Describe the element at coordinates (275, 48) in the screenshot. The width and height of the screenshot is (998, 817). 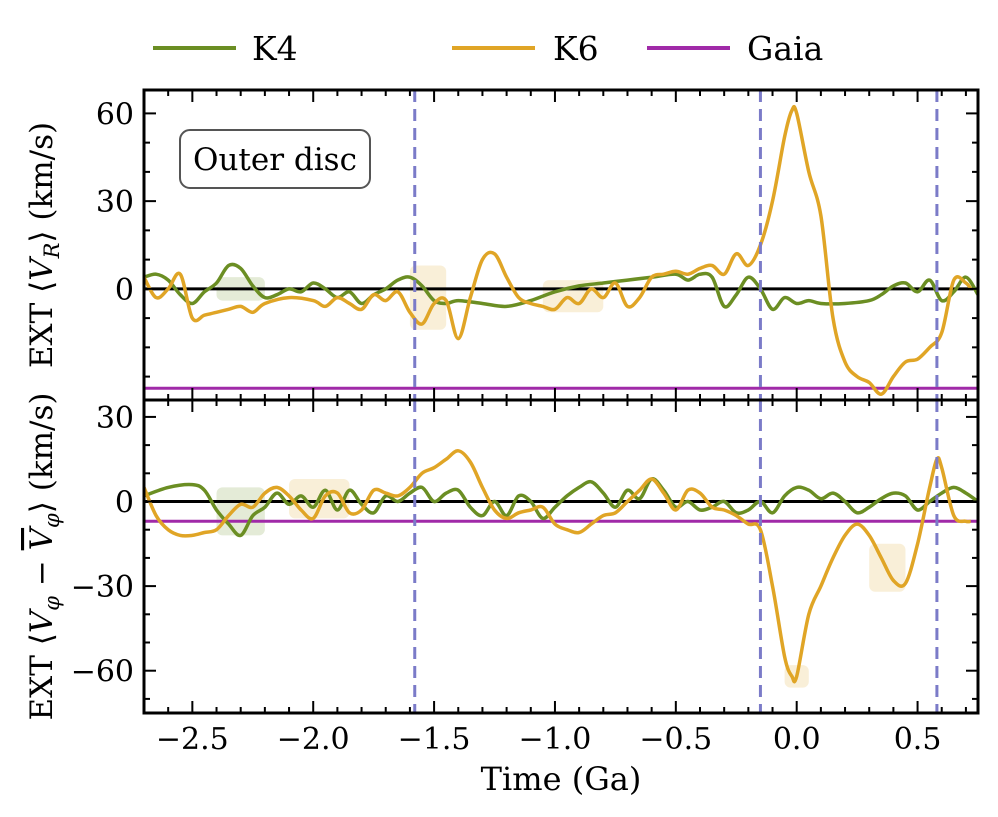
I see `legend-label-k4: K4` at that location.